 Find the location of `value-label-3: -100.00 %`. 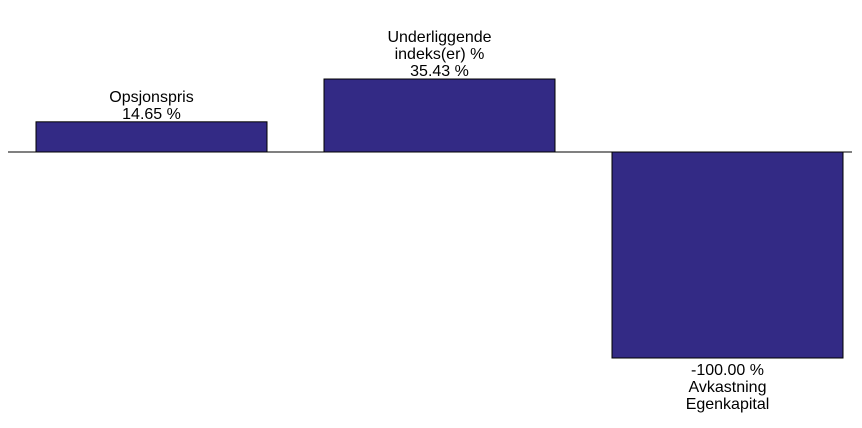

value-label-3: -100.00 % is located at coordinates (727, 370).